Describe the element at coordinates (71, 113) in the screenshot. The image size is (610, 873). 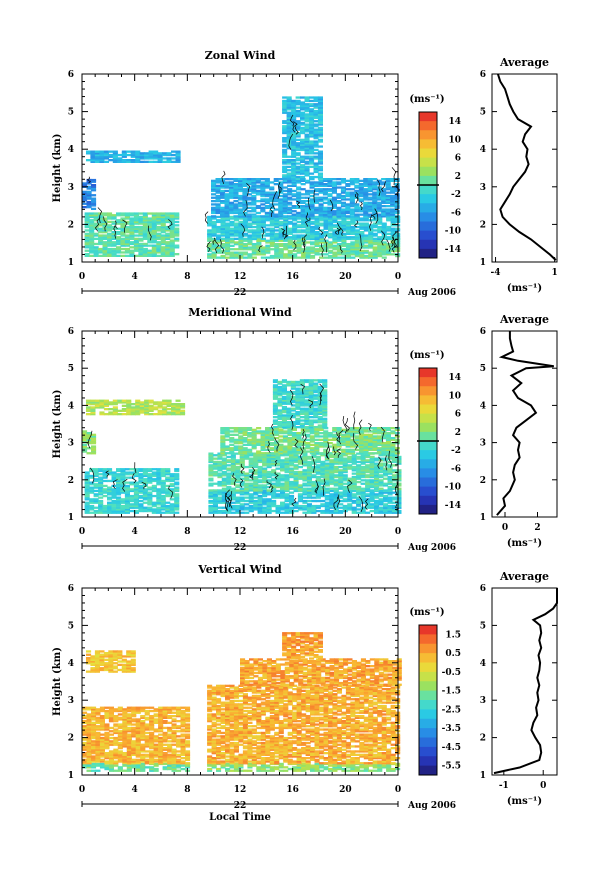
I see `y-tick-label: 5` at that location.